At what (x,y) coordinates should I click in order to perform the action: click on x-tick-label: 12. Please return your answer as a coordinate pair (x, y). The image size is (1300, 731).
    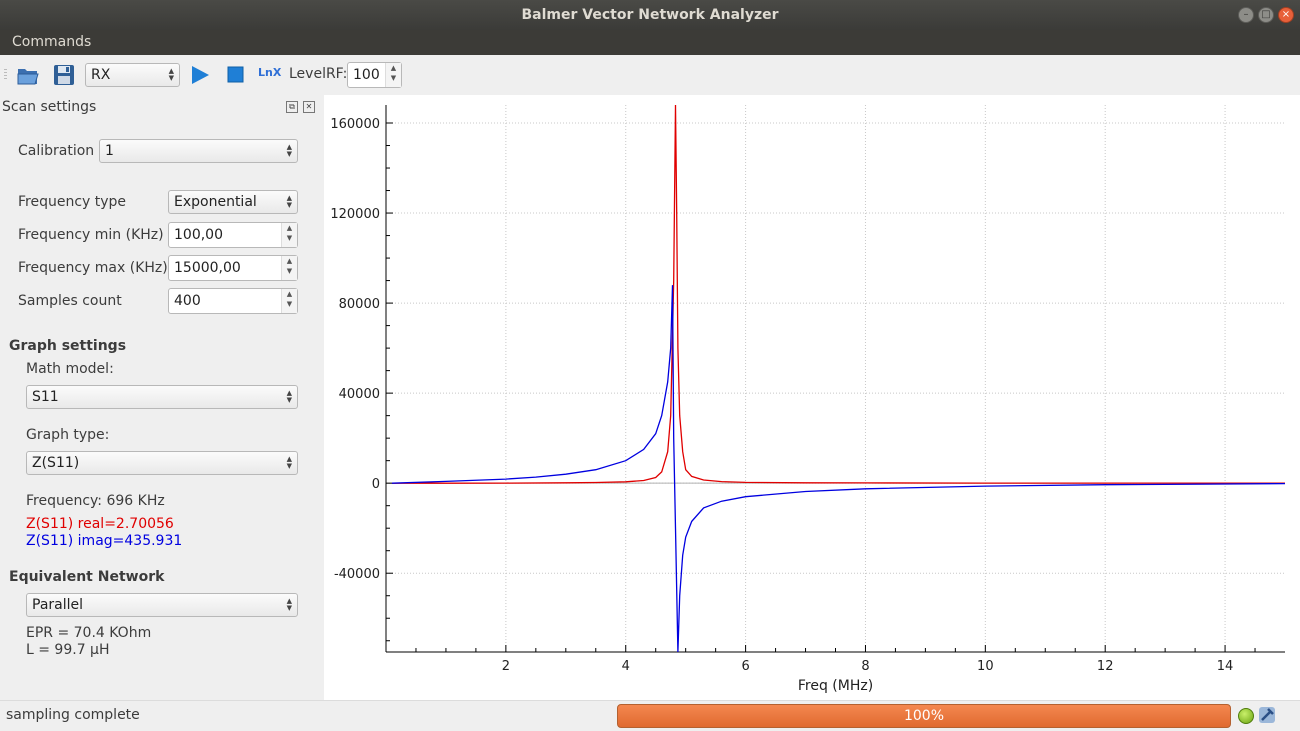
    Looking at the image, I should click on (1105, 666).